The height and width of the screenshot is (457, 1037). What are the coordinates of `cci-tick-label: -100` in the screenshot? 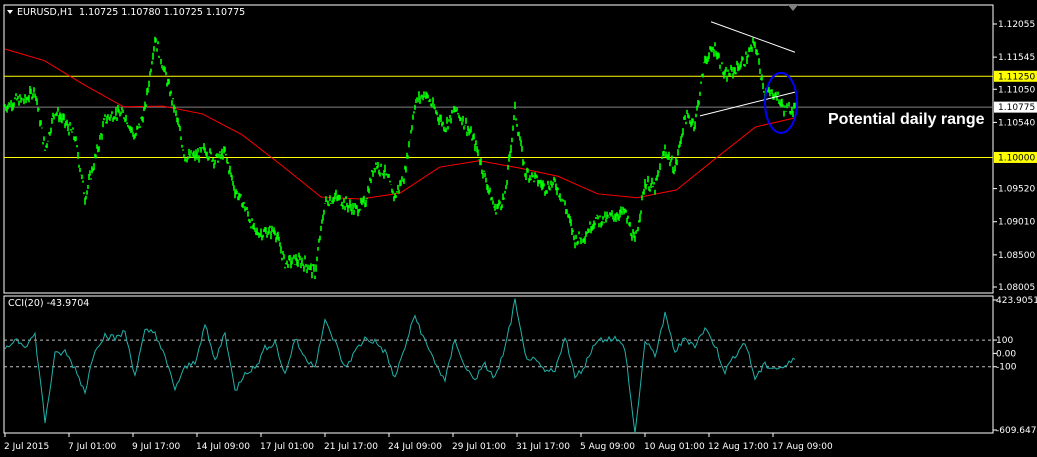 It's located at (1006, 368).